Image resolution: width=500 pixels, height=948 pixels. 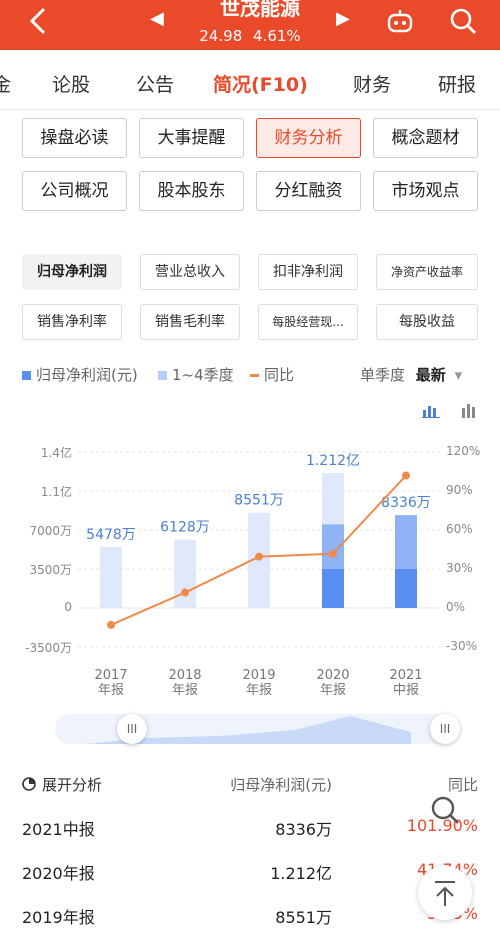 What do you see at coordinates (431, 410) in the screenshot?
I see `bar-chart-icon` at bounding box center [431, 410].